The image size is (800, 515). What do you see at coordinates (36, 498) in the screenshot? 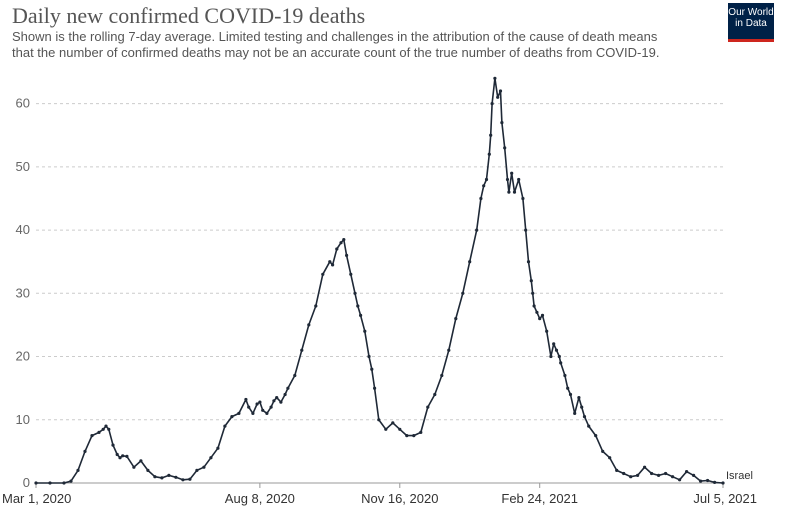
I see `x-tick-label-0: Mar 1, 2020` at bounding box center [36, 498].